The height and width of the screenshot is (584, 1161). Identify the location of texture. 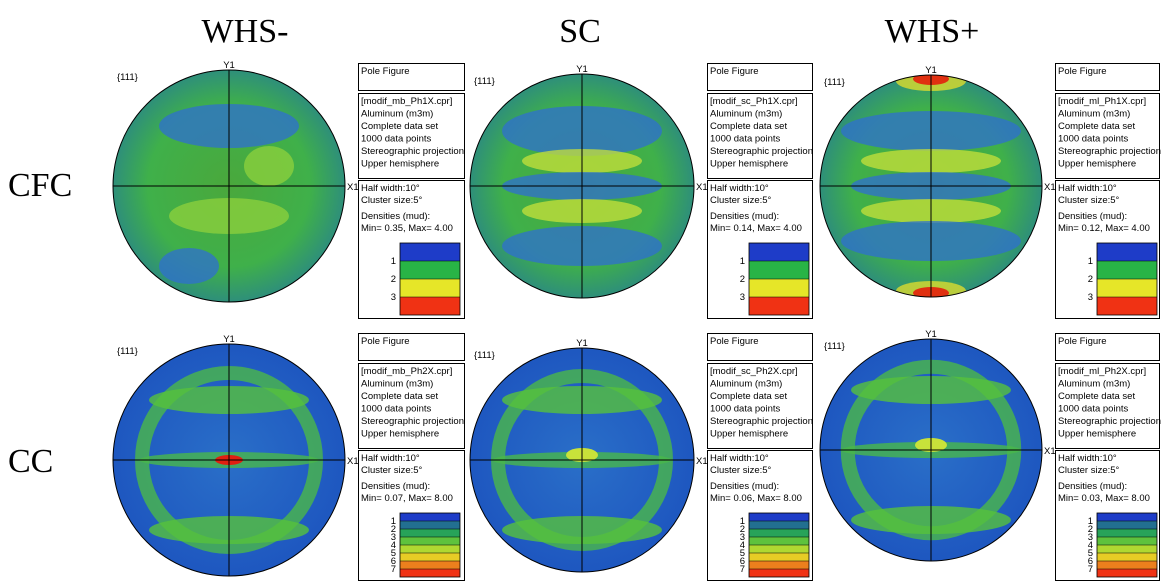
(269, 166).